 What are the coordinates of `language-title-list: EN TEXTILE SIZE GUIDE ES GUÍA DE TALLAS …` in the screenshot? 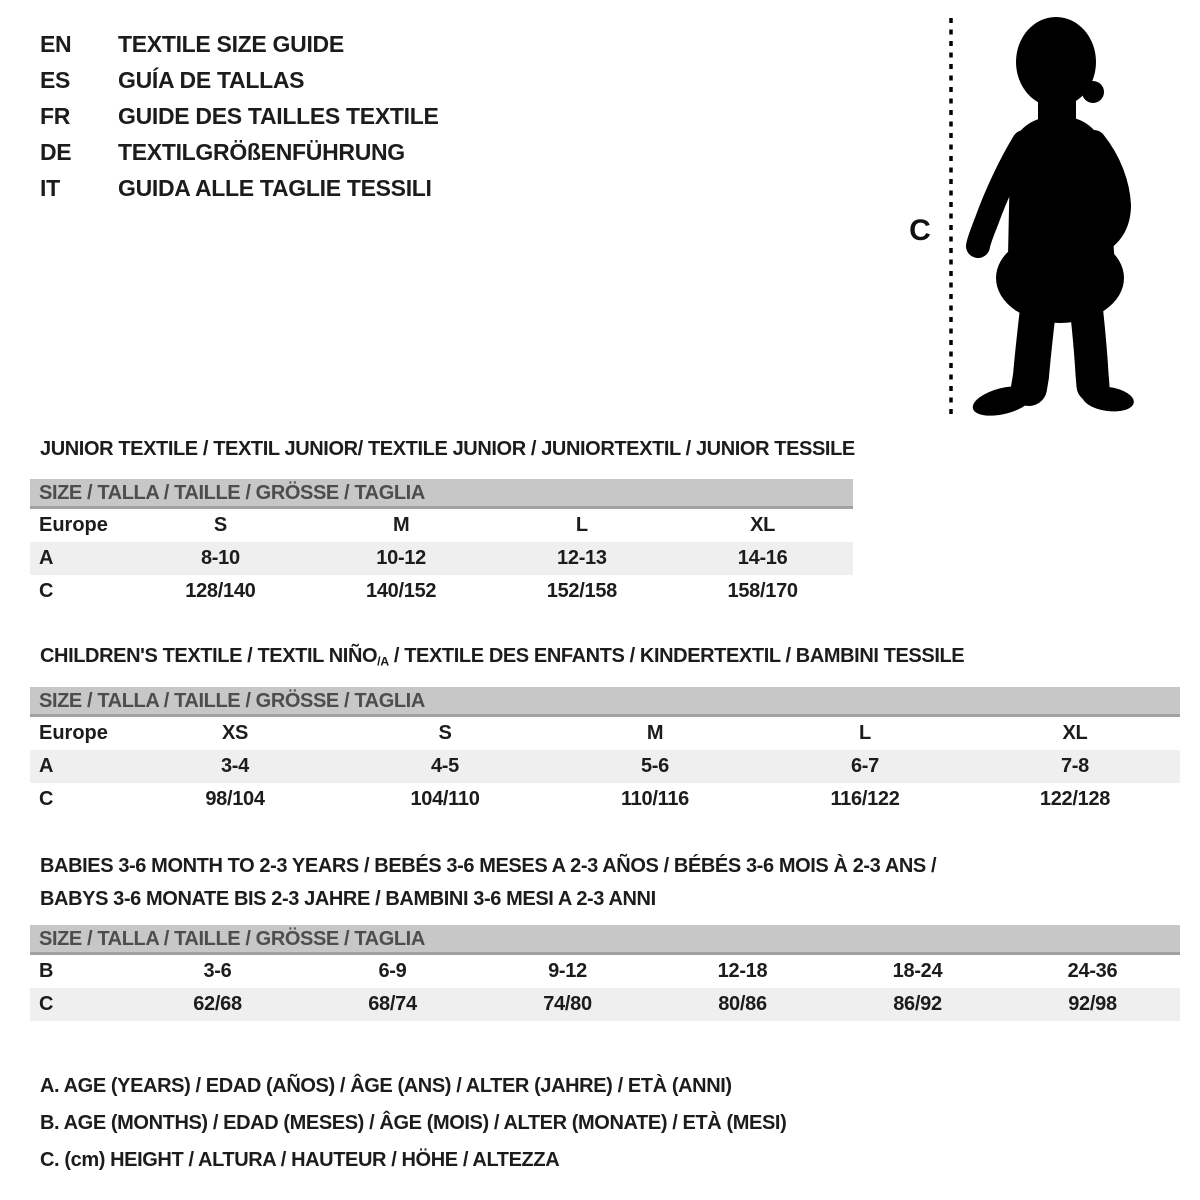 It's located at (239, 116).